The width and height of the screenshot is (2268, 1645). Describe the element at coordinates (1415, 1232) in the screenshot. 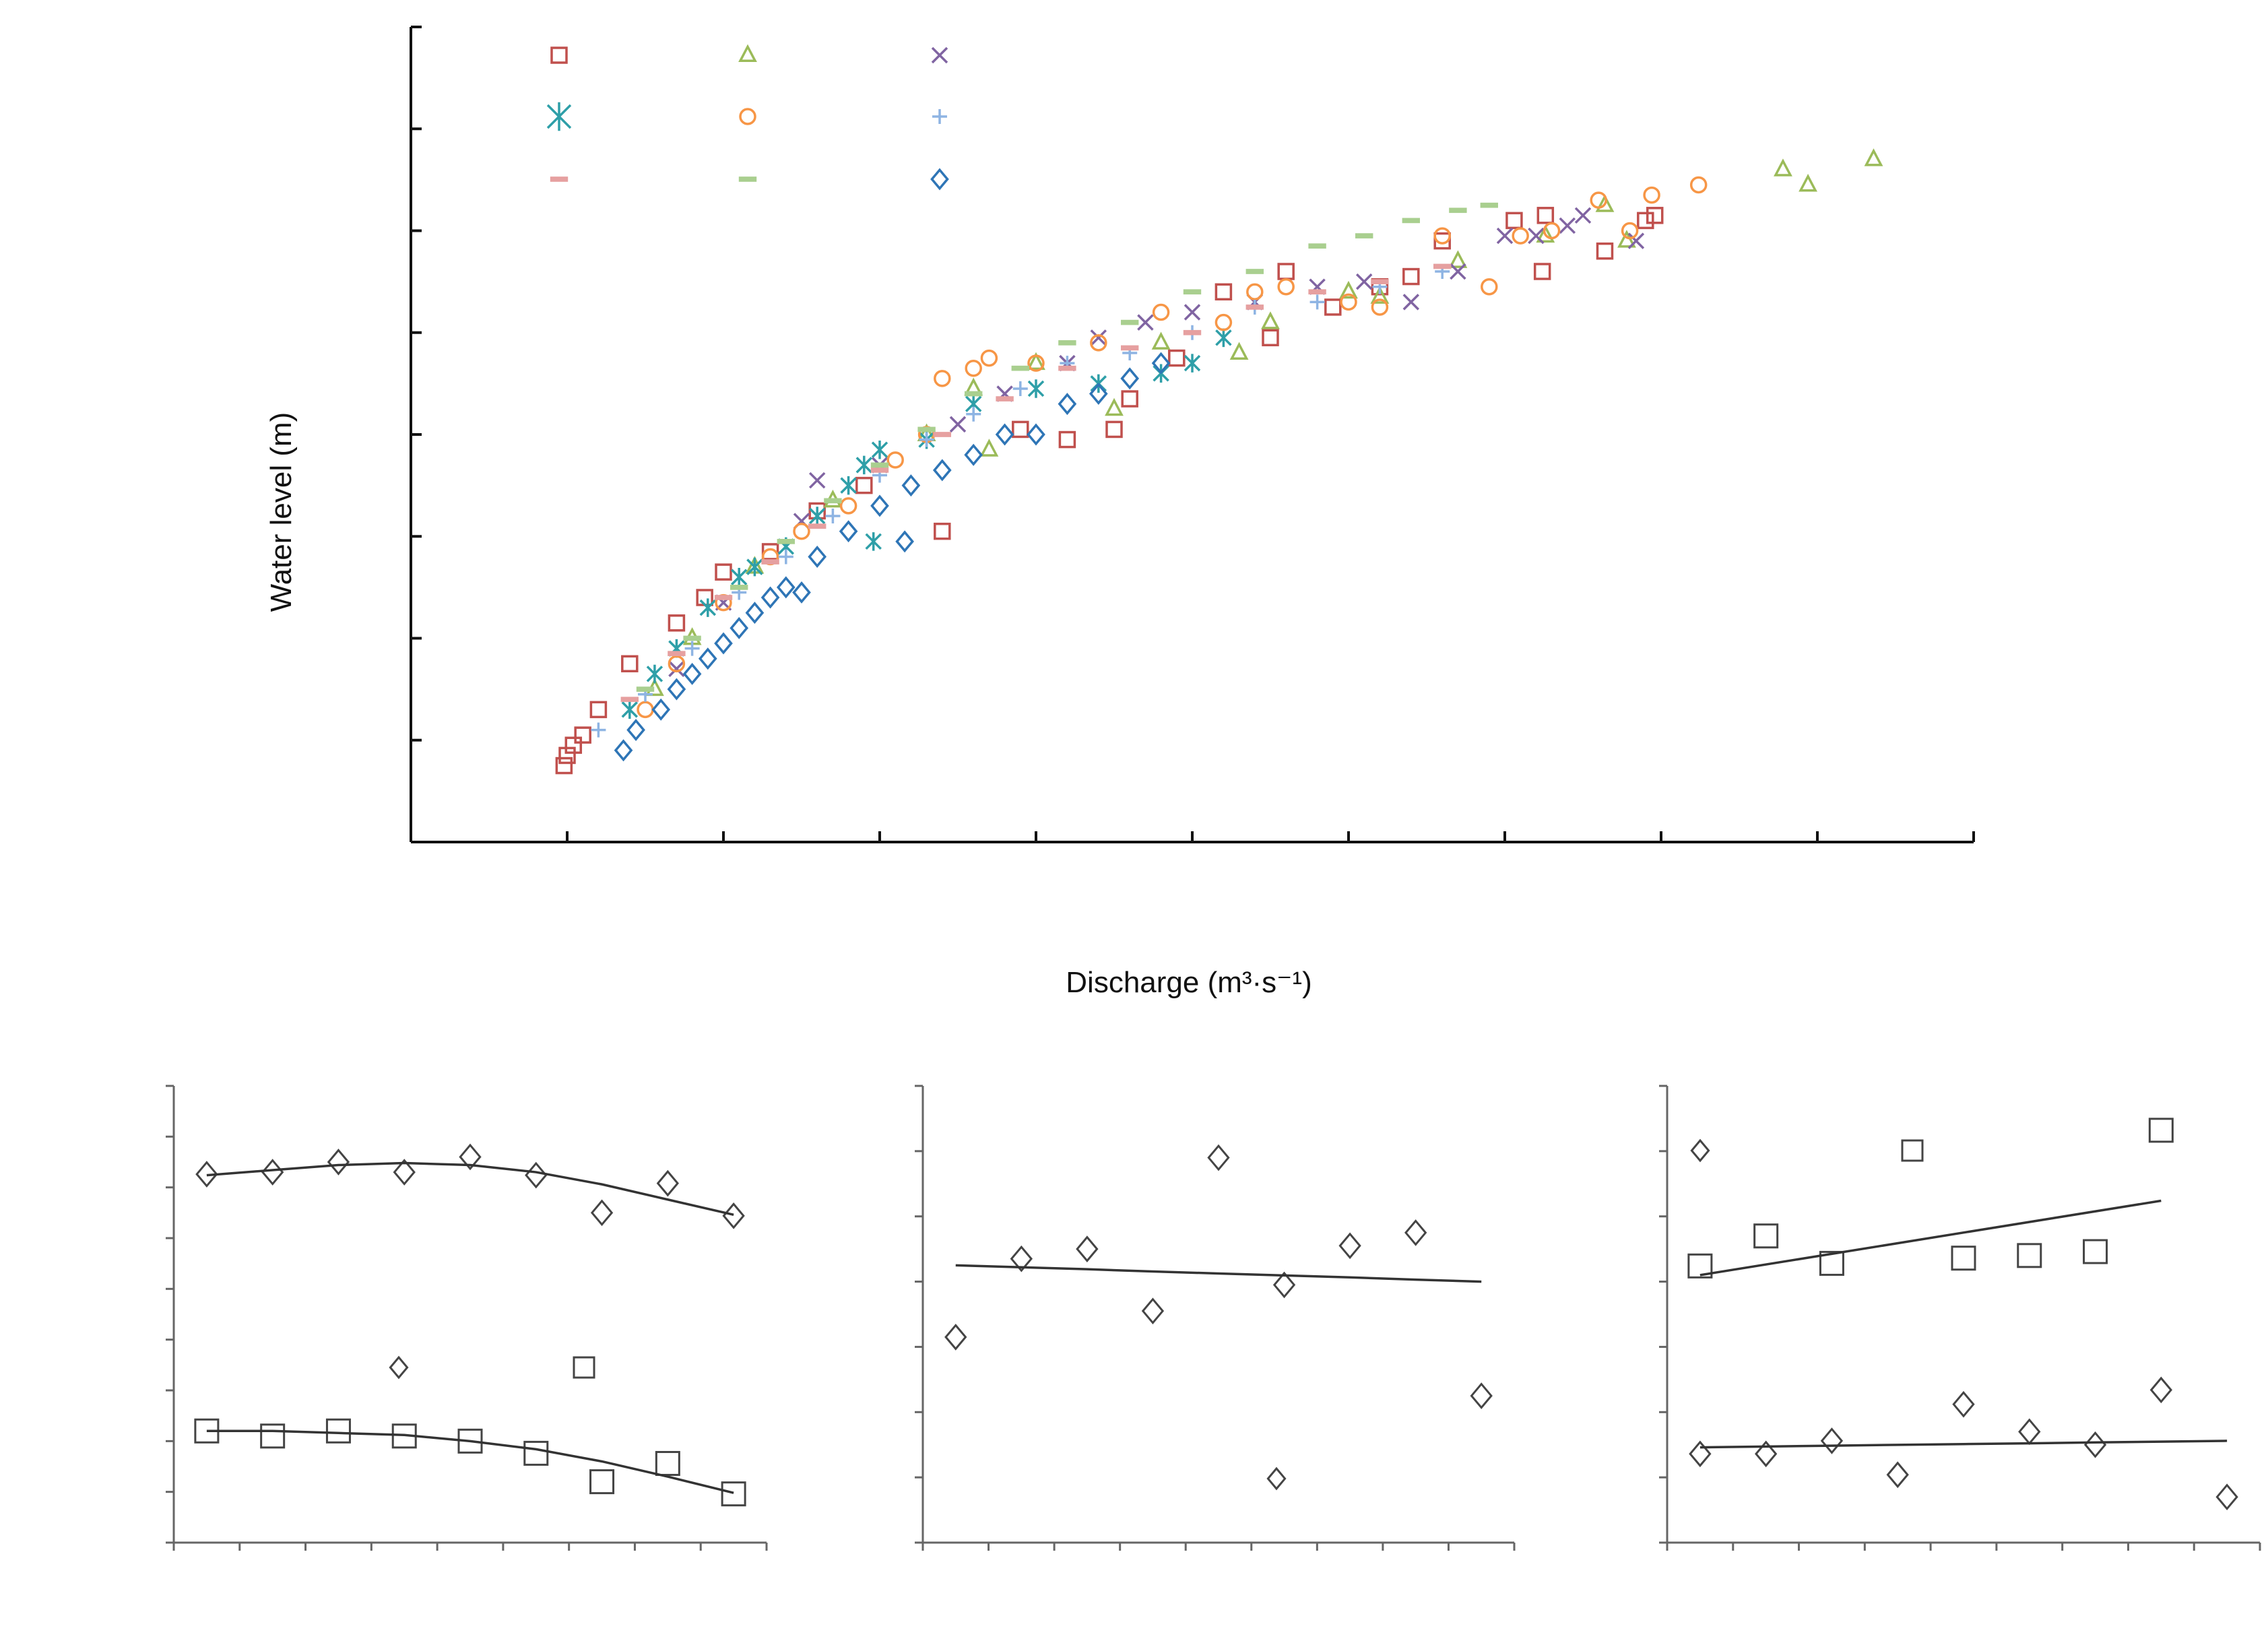

I see `small-2-point-20,000m³/s-2010` at that location.